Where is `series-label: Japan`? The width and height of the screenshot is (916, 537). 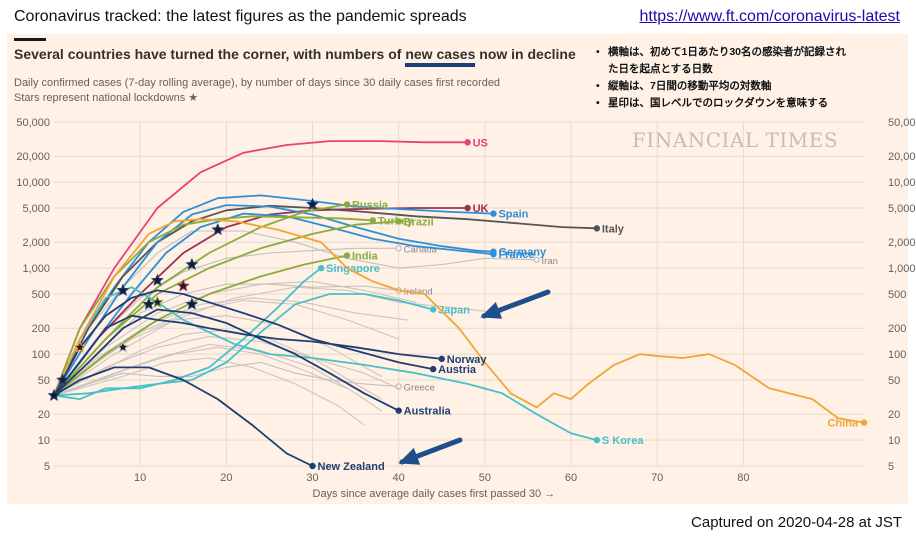 series-label: Japan is located at coordinates (454, 311).